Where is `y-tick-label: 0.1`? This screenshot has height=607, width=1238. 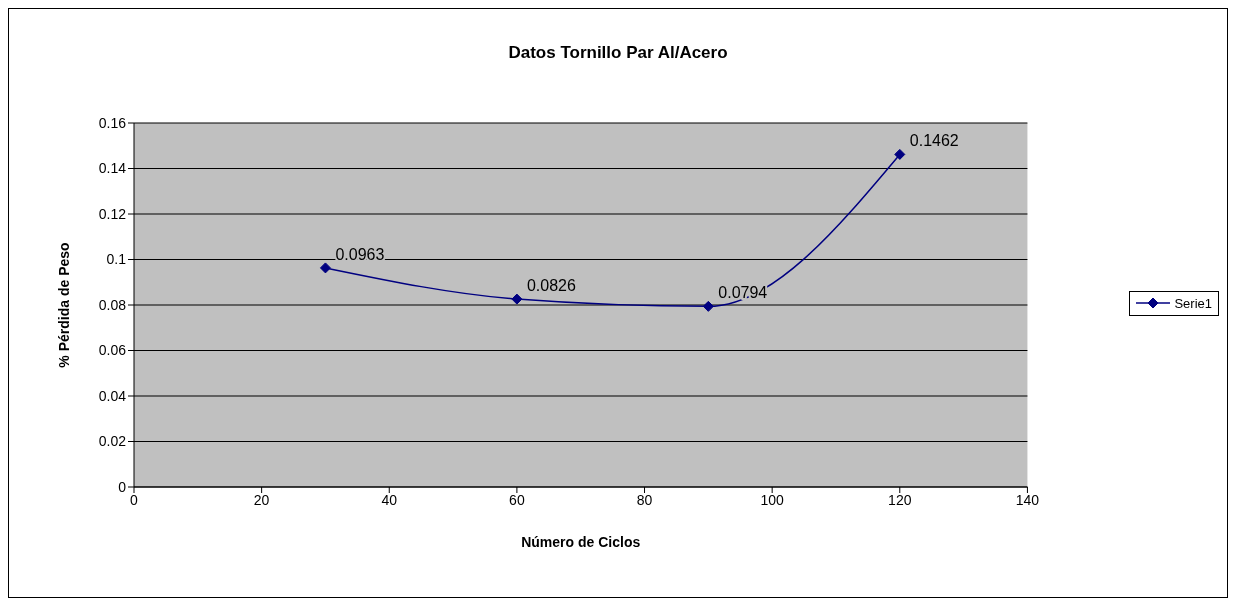
y-tick-label: 0.1 is located at coordinates (116, 259).